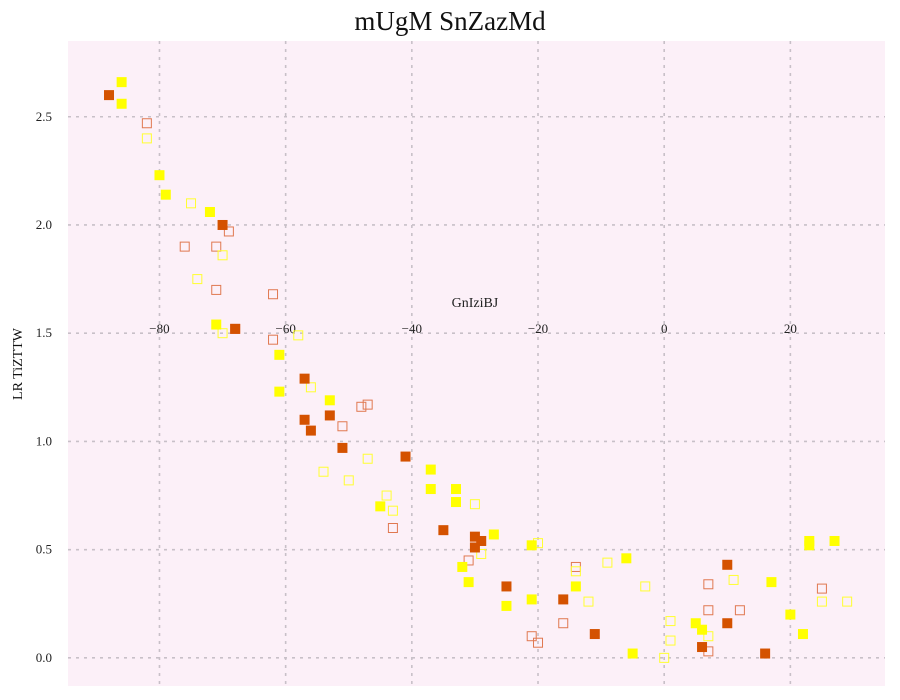 The width and height of the screenshot is (900, 700). Describe the element at coordinates (159, 328) in the screenshot. I see `x-tick-label: −80` at that location.